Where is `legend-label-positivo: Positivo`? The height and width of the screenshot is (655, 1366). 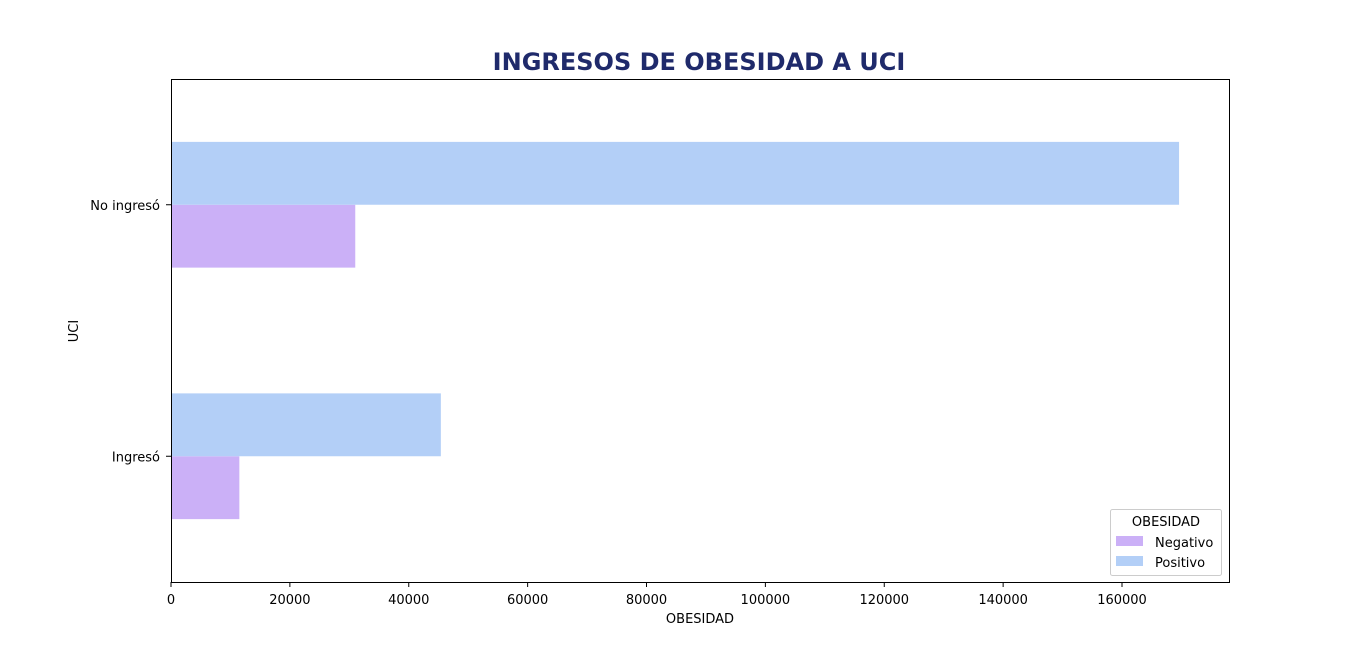
legend-label-positivo: Positivo is located at coordinates (1180, 563).